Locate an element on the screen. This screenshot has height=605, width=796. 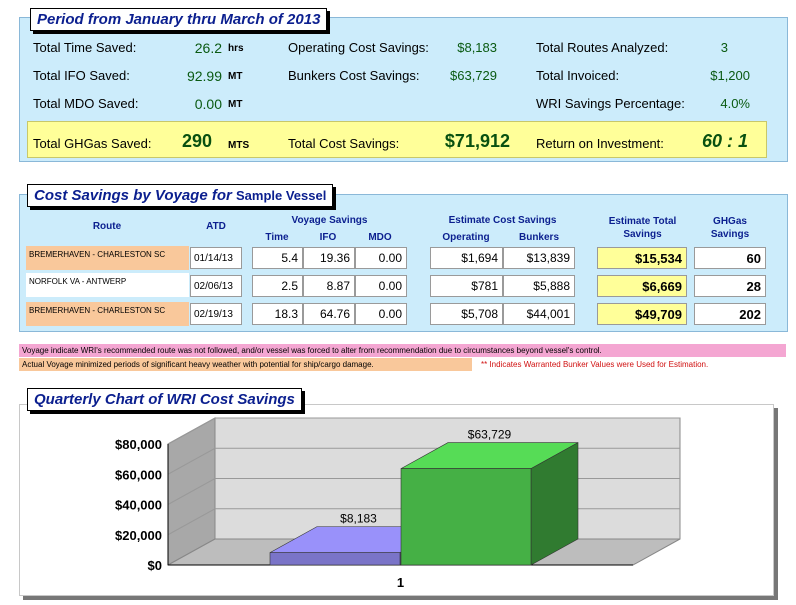
voyage-row-3-atd: 02/19/13 is located at coordinates (216, 314).